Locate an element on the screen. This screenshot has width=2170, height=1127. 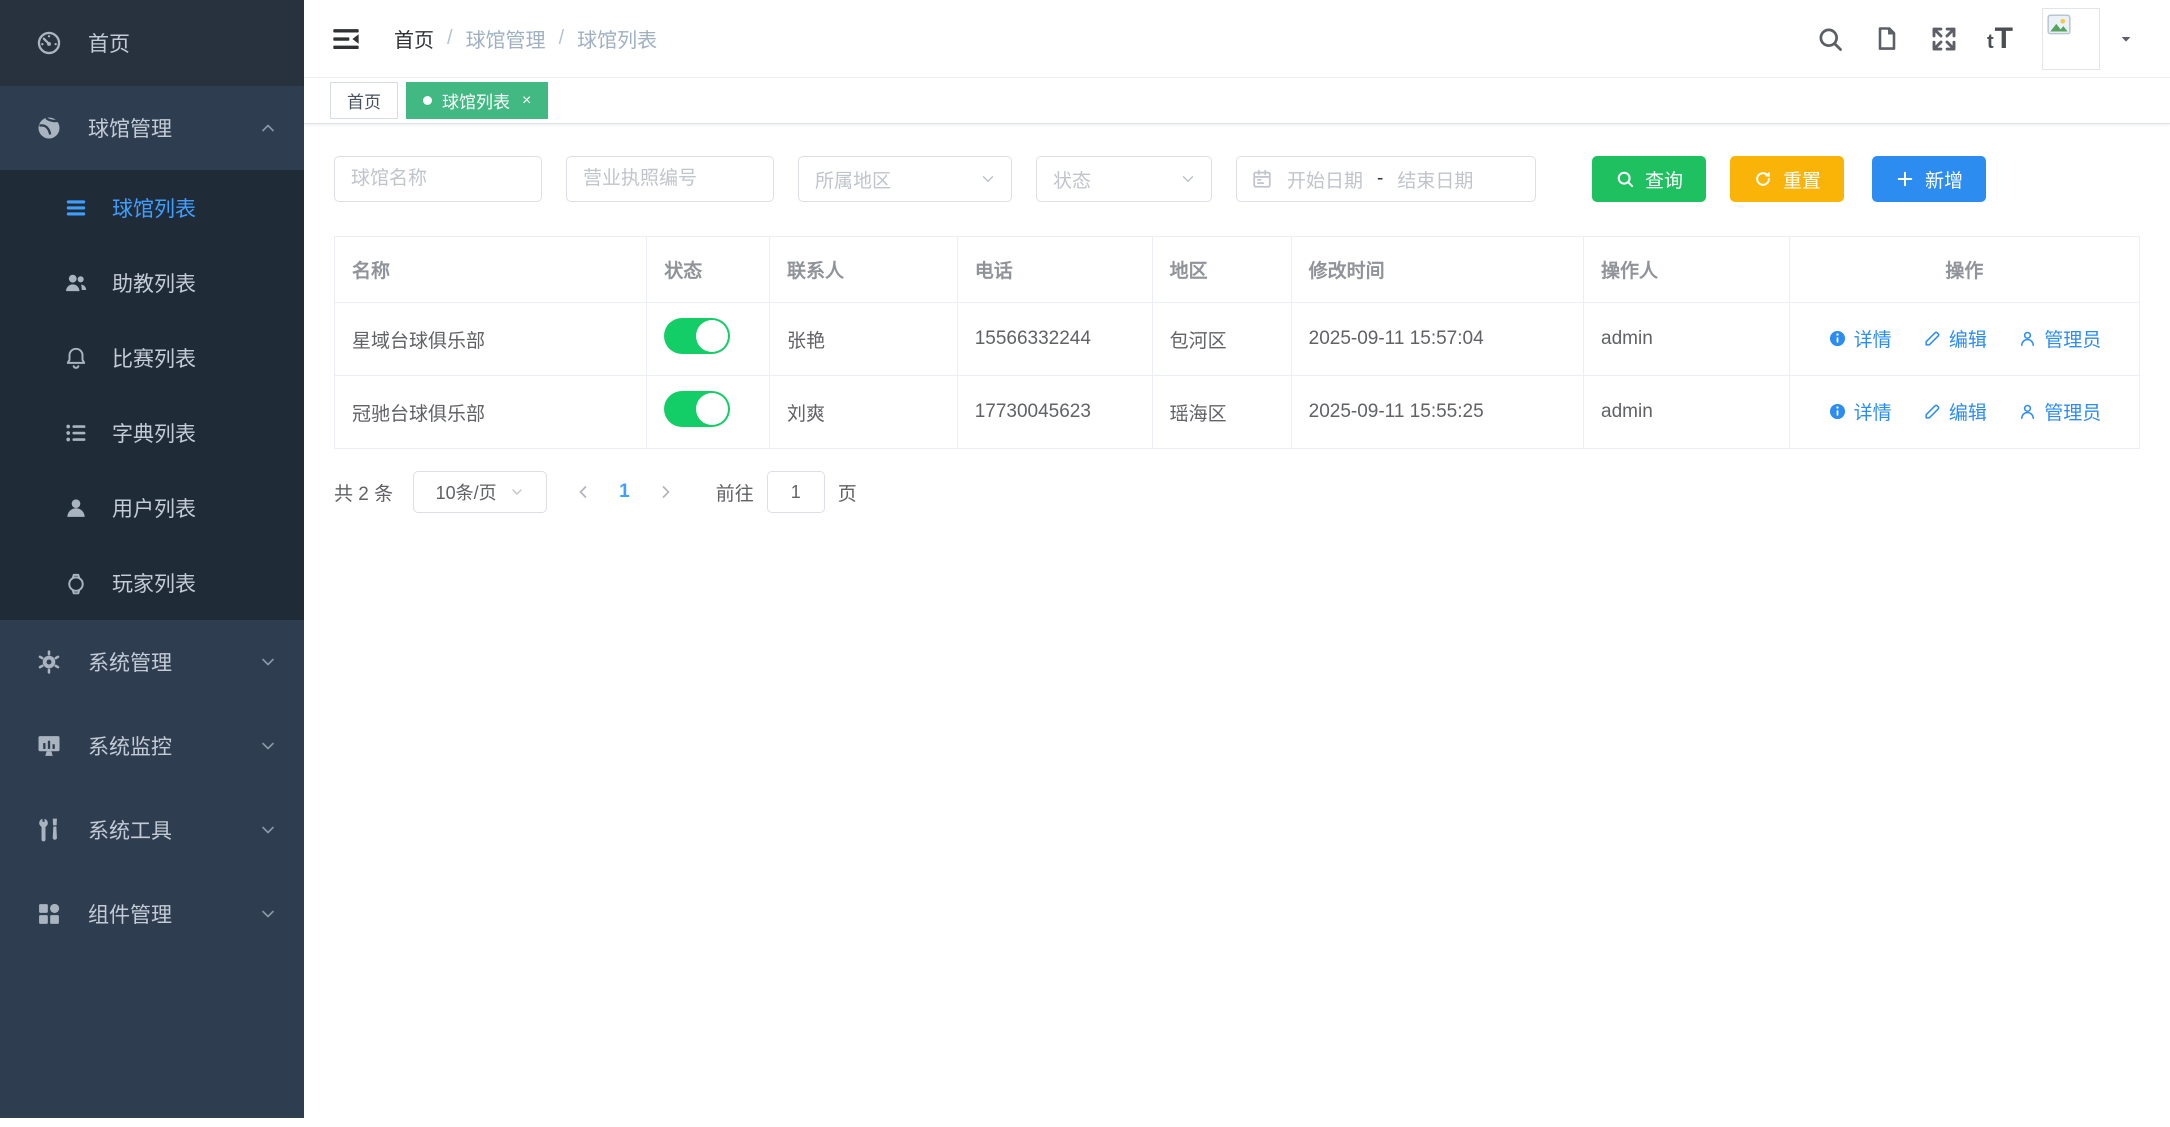
col-updated: 修改时间 is located at coordinates (1437, 269).